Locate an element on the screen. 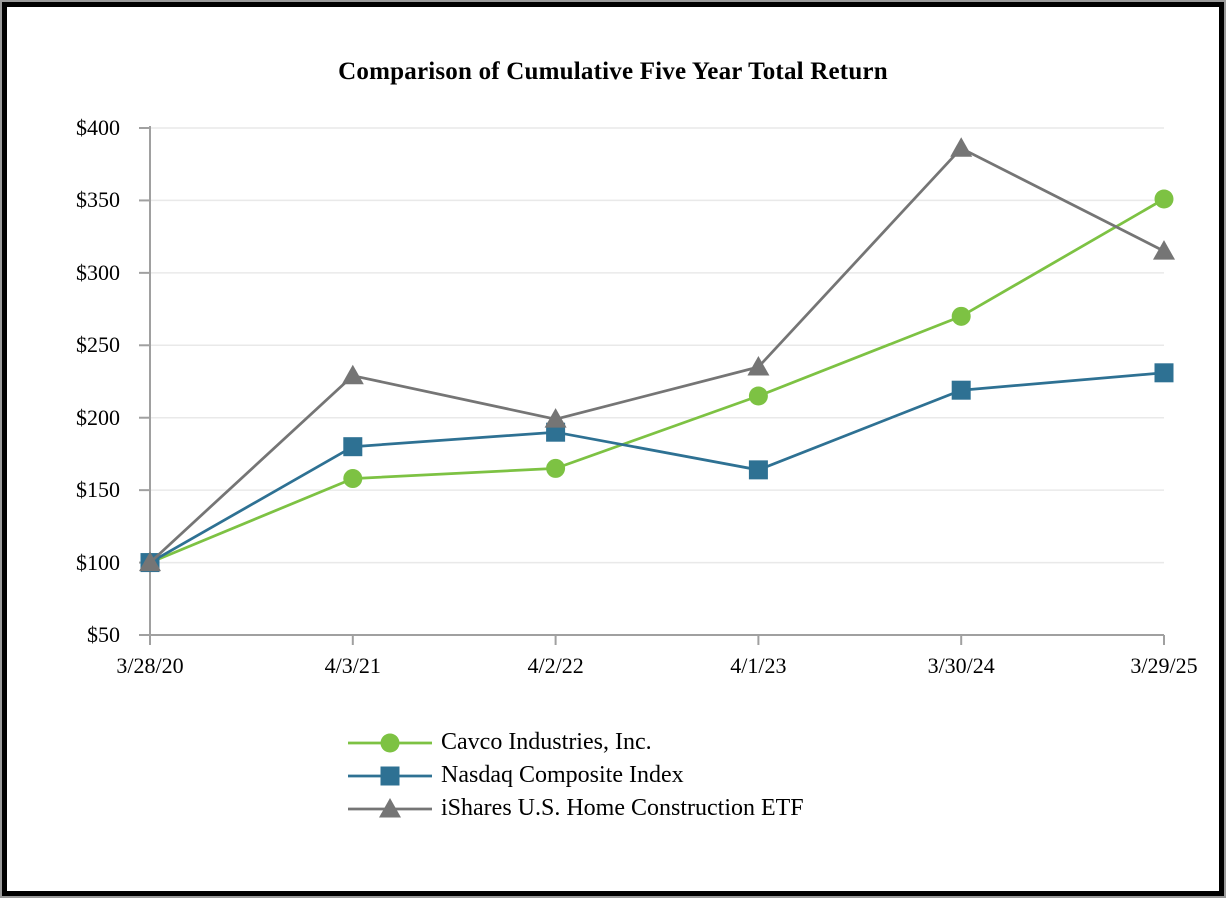 This screenshot has width=1226, height=898. y-tick-label: $150 is located at coordinates (98, 490).